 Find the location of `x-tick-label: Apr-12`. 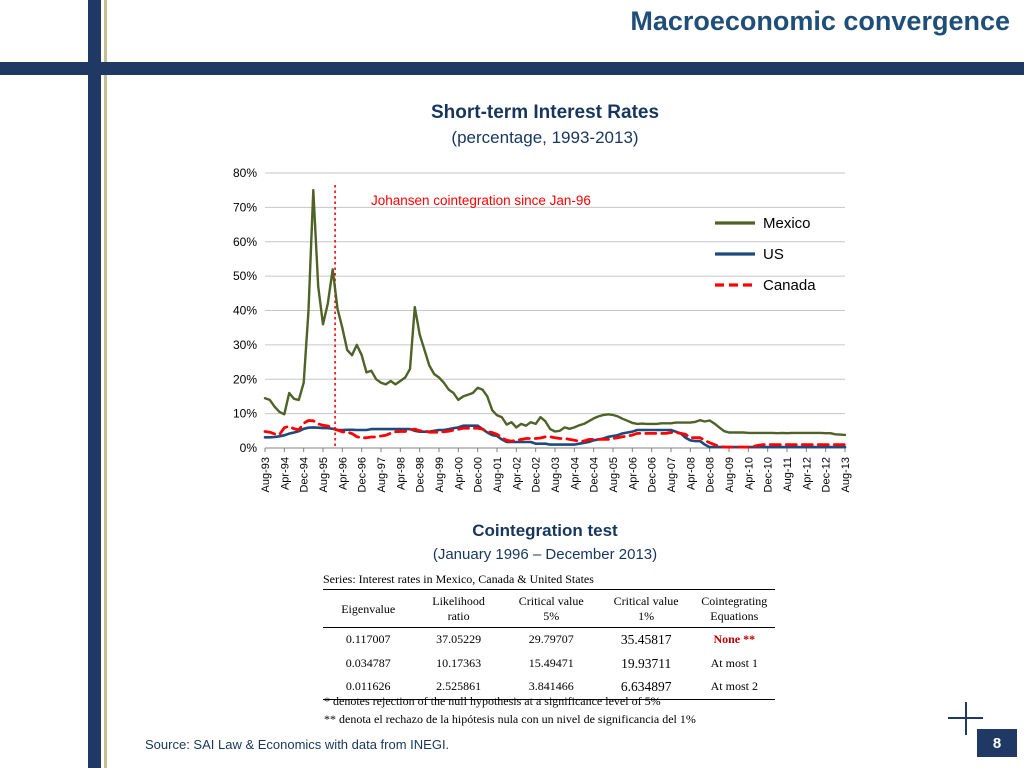

x-tick-label: Apr-12 is located at coordinates (807, 473).